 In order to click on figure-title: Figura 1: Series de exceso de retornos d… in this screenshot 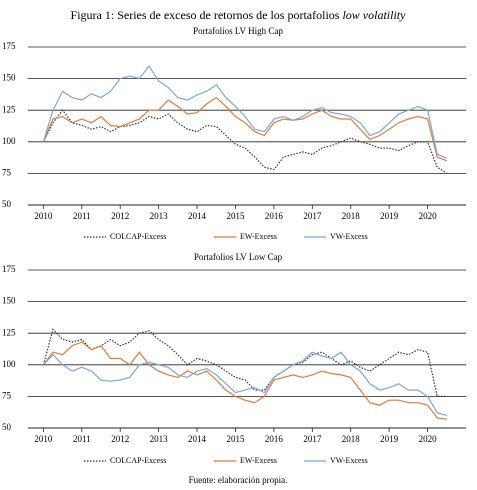, I will do `click(239, 15)`.